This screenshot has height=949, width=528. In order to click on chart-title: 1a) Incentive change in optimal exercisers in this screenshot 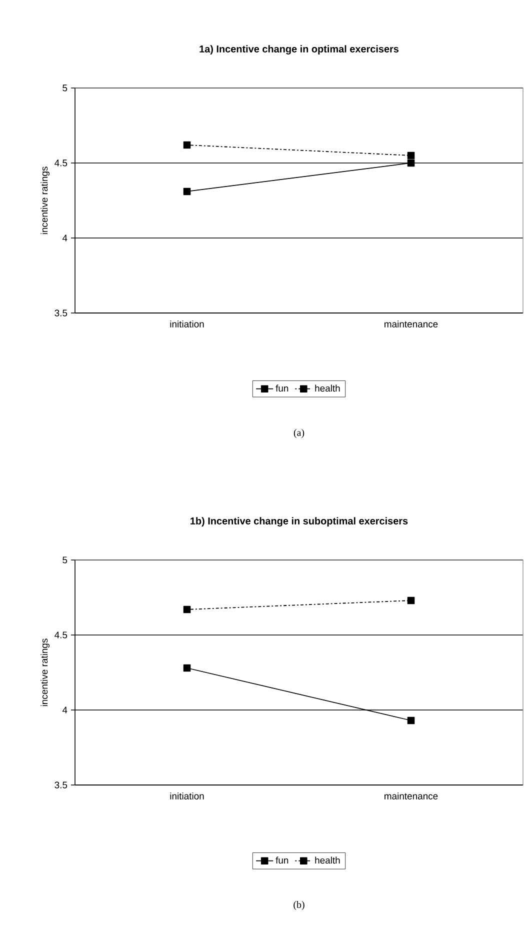, I will do `click(299, 49)`.